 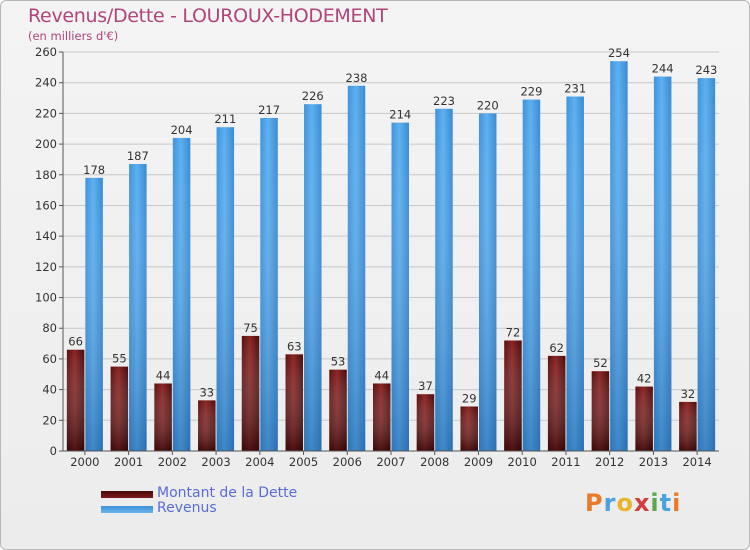 What do you see at coordinates (49, 420) in the screenshot?
I see `y-tick-label: 20` at bounding box center [49, 420].